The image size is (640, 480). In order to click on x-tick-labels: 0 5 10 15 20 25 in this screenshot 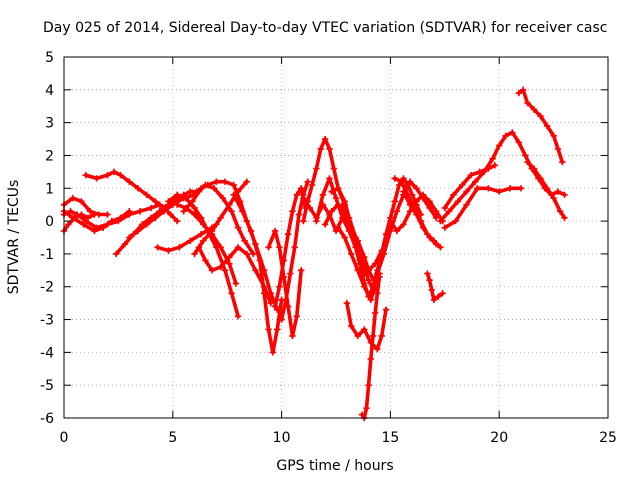, I will do `click(338, 438)`.